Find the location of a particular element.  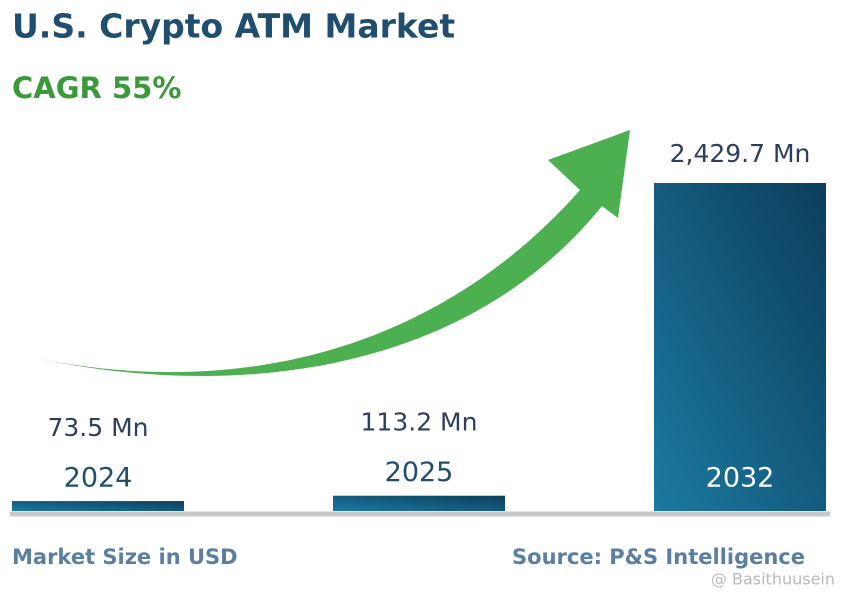

x-axis-label: Market Size in USD is located at coordinates (125, 557).